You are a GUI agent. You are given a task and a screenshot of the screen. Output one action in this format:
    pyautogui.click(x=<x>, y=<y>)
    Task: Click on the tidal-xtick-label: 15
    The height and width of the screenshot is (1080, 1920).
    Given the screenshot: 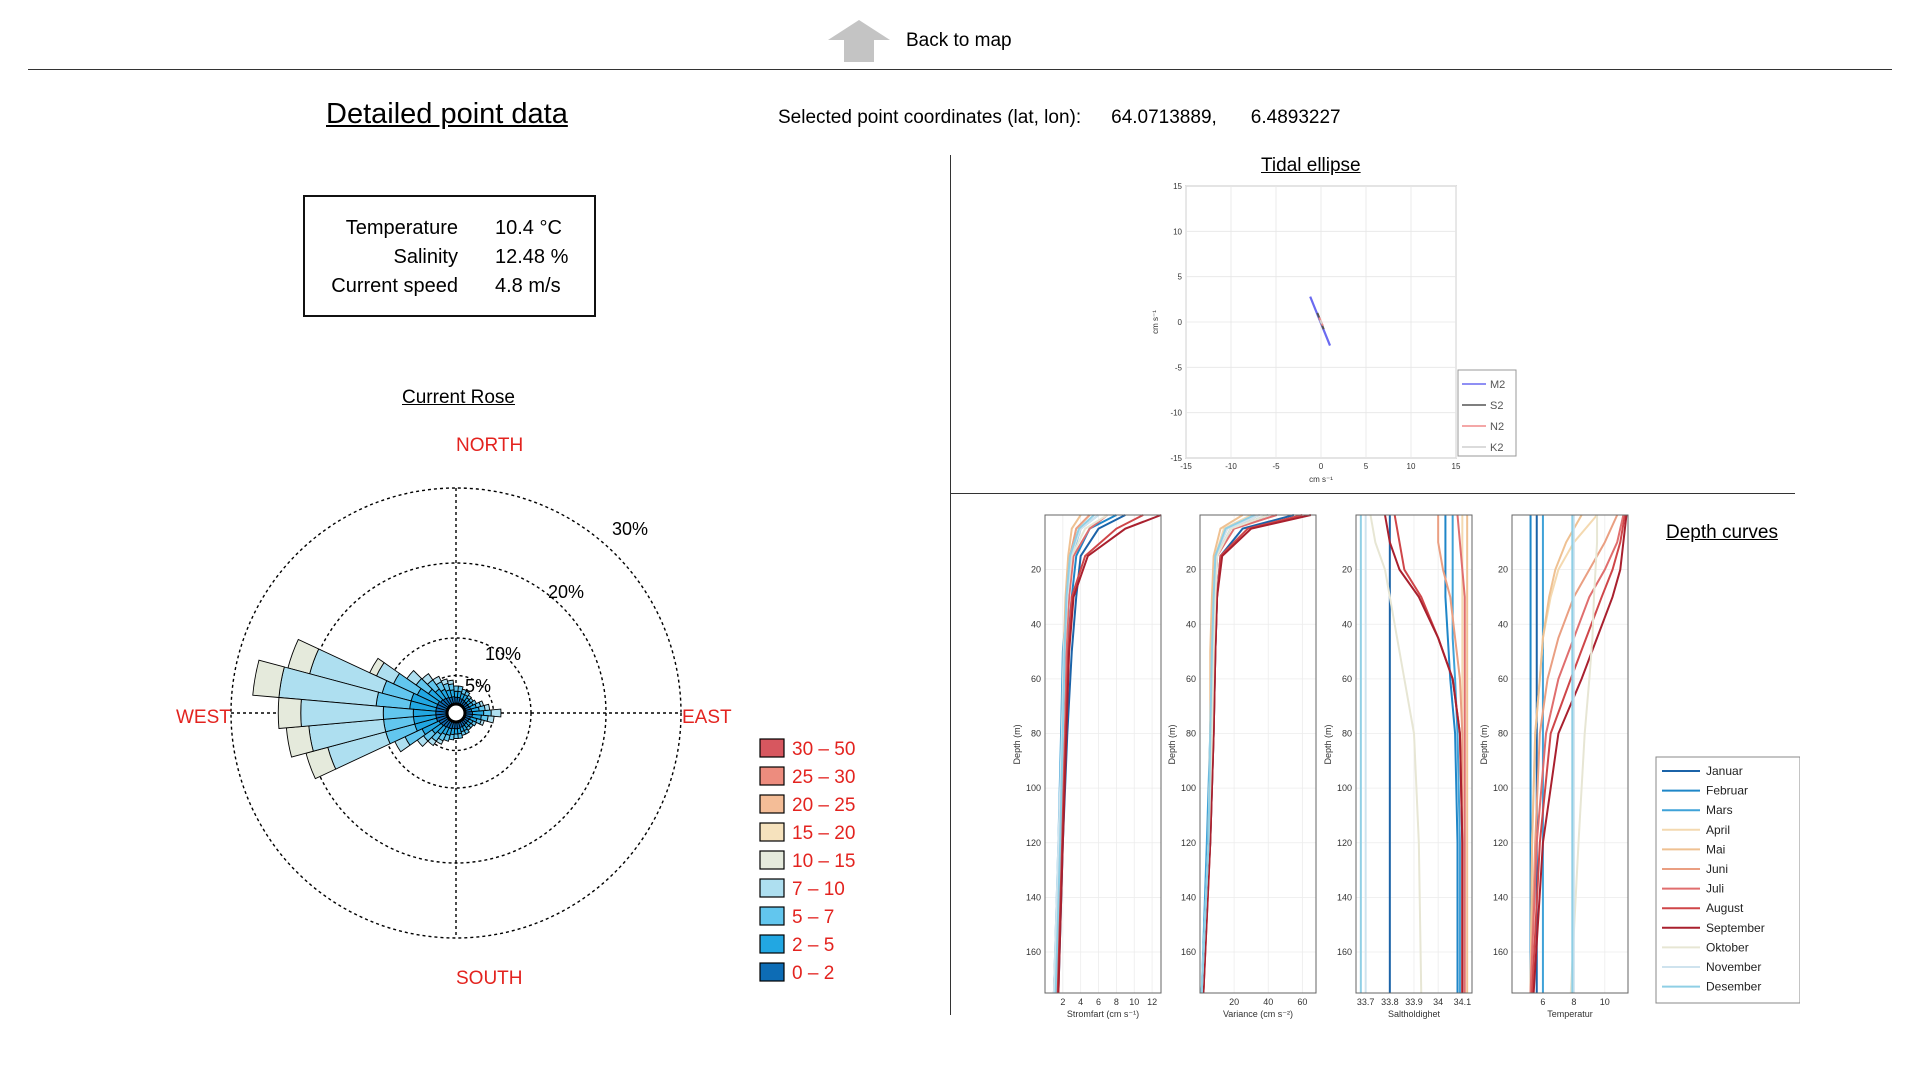 What is the action you would take?
    pyautogui.click(x=1456, y=466)
    